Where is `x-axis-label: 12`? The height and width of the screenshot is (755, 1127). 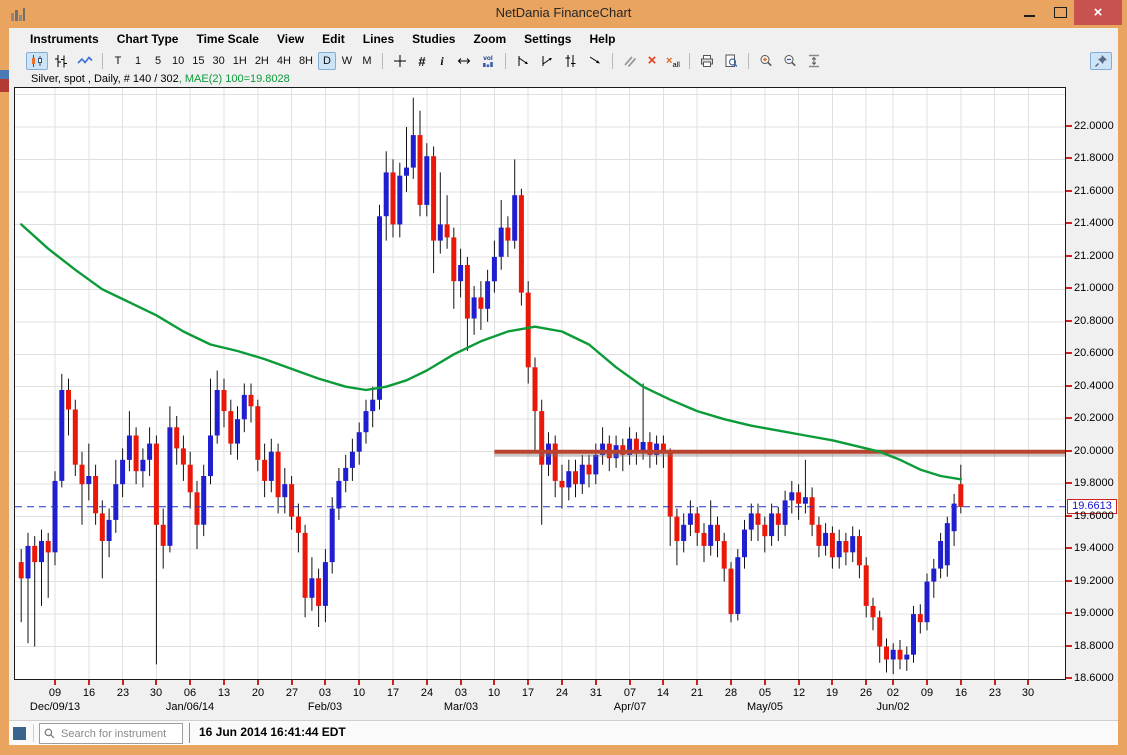
x-axis-label: 12 is located at coordinates (799, 693).